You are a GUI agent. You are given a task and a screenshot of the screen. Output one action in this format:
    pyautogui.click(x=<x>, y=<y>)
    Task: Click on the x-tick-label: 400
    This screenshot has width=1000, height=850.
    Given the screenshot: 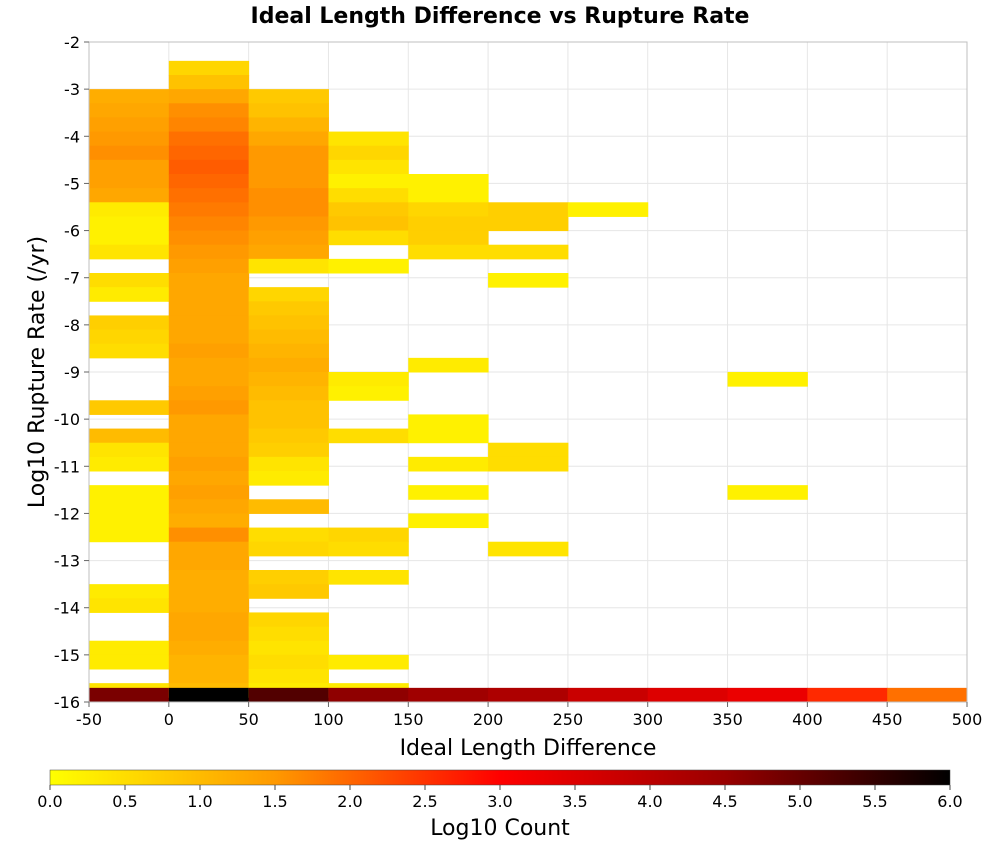 What is the action you would take?
    pyautogui.click(x=807, y=719)
    